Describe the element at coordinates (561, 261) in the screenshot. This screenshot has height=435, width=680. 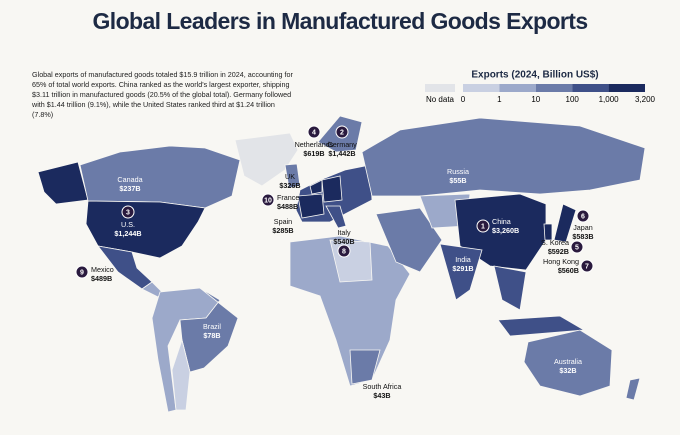
I see `country-name: Hong Kong` at that location.